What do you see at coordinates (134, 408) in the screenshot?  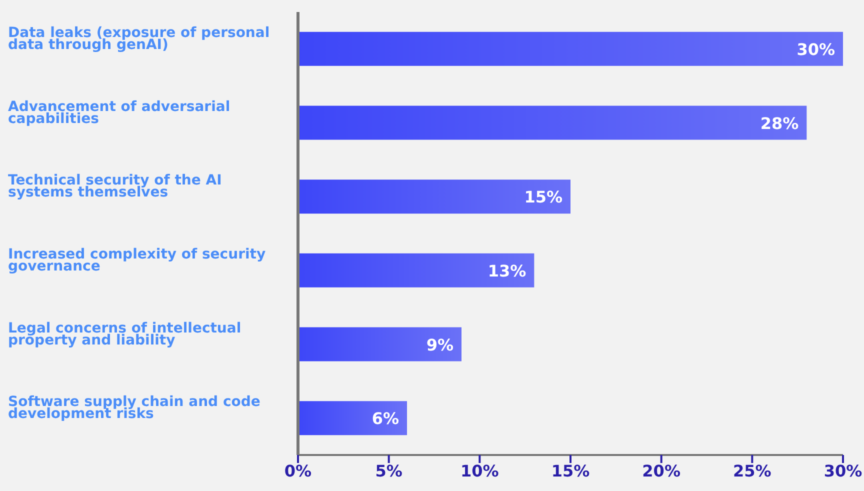 I see `y-tick-label: Software supply chain and code development risks` at bounding box center [134, 408].